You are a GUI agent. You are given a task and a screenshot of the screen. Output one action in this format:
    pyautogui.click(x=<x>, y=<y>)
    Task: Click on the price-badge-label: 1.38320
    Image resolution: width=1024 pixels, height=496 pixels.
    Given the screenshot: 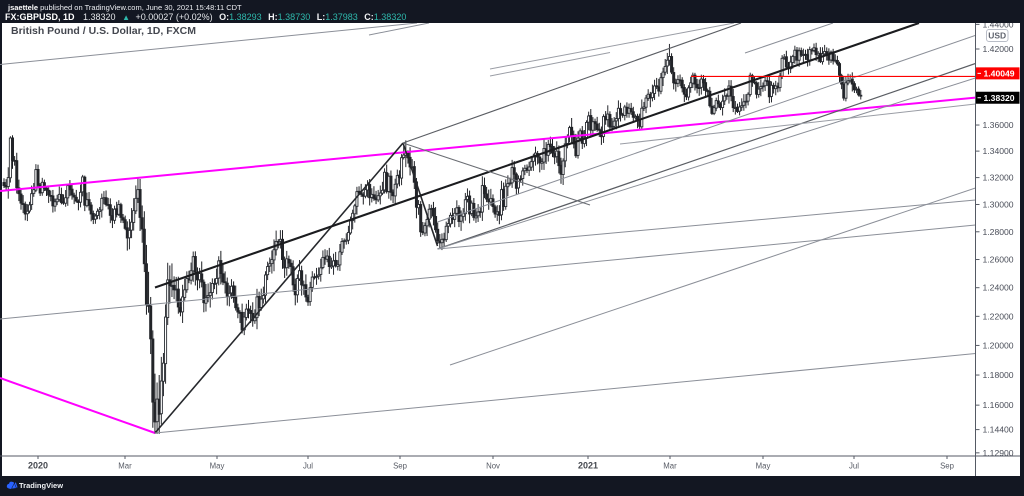 What is the action you would take?
    pyautogui.click(x=999, y=98)
    